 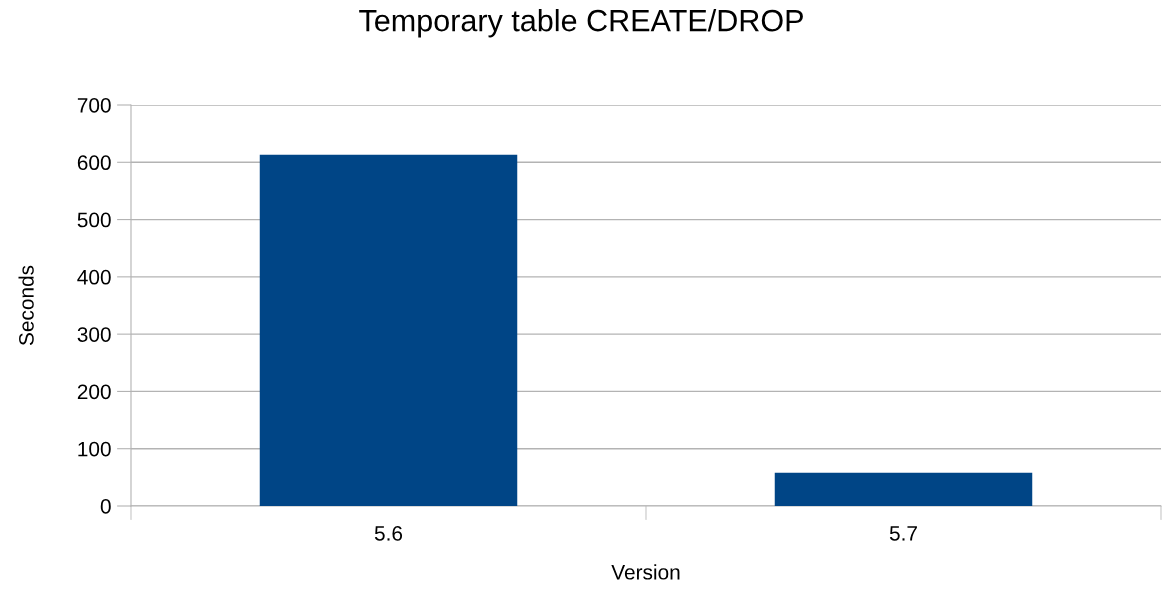 I want to click on y-tick-label: 100, so click(x=94, y=449).